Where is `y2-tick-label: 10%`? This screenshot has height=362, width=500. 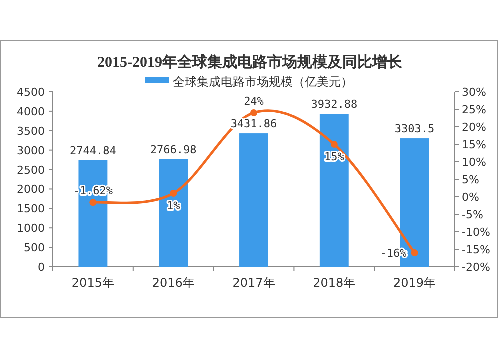
y2-tick-label: 10% is located at coordinates (474, 162).